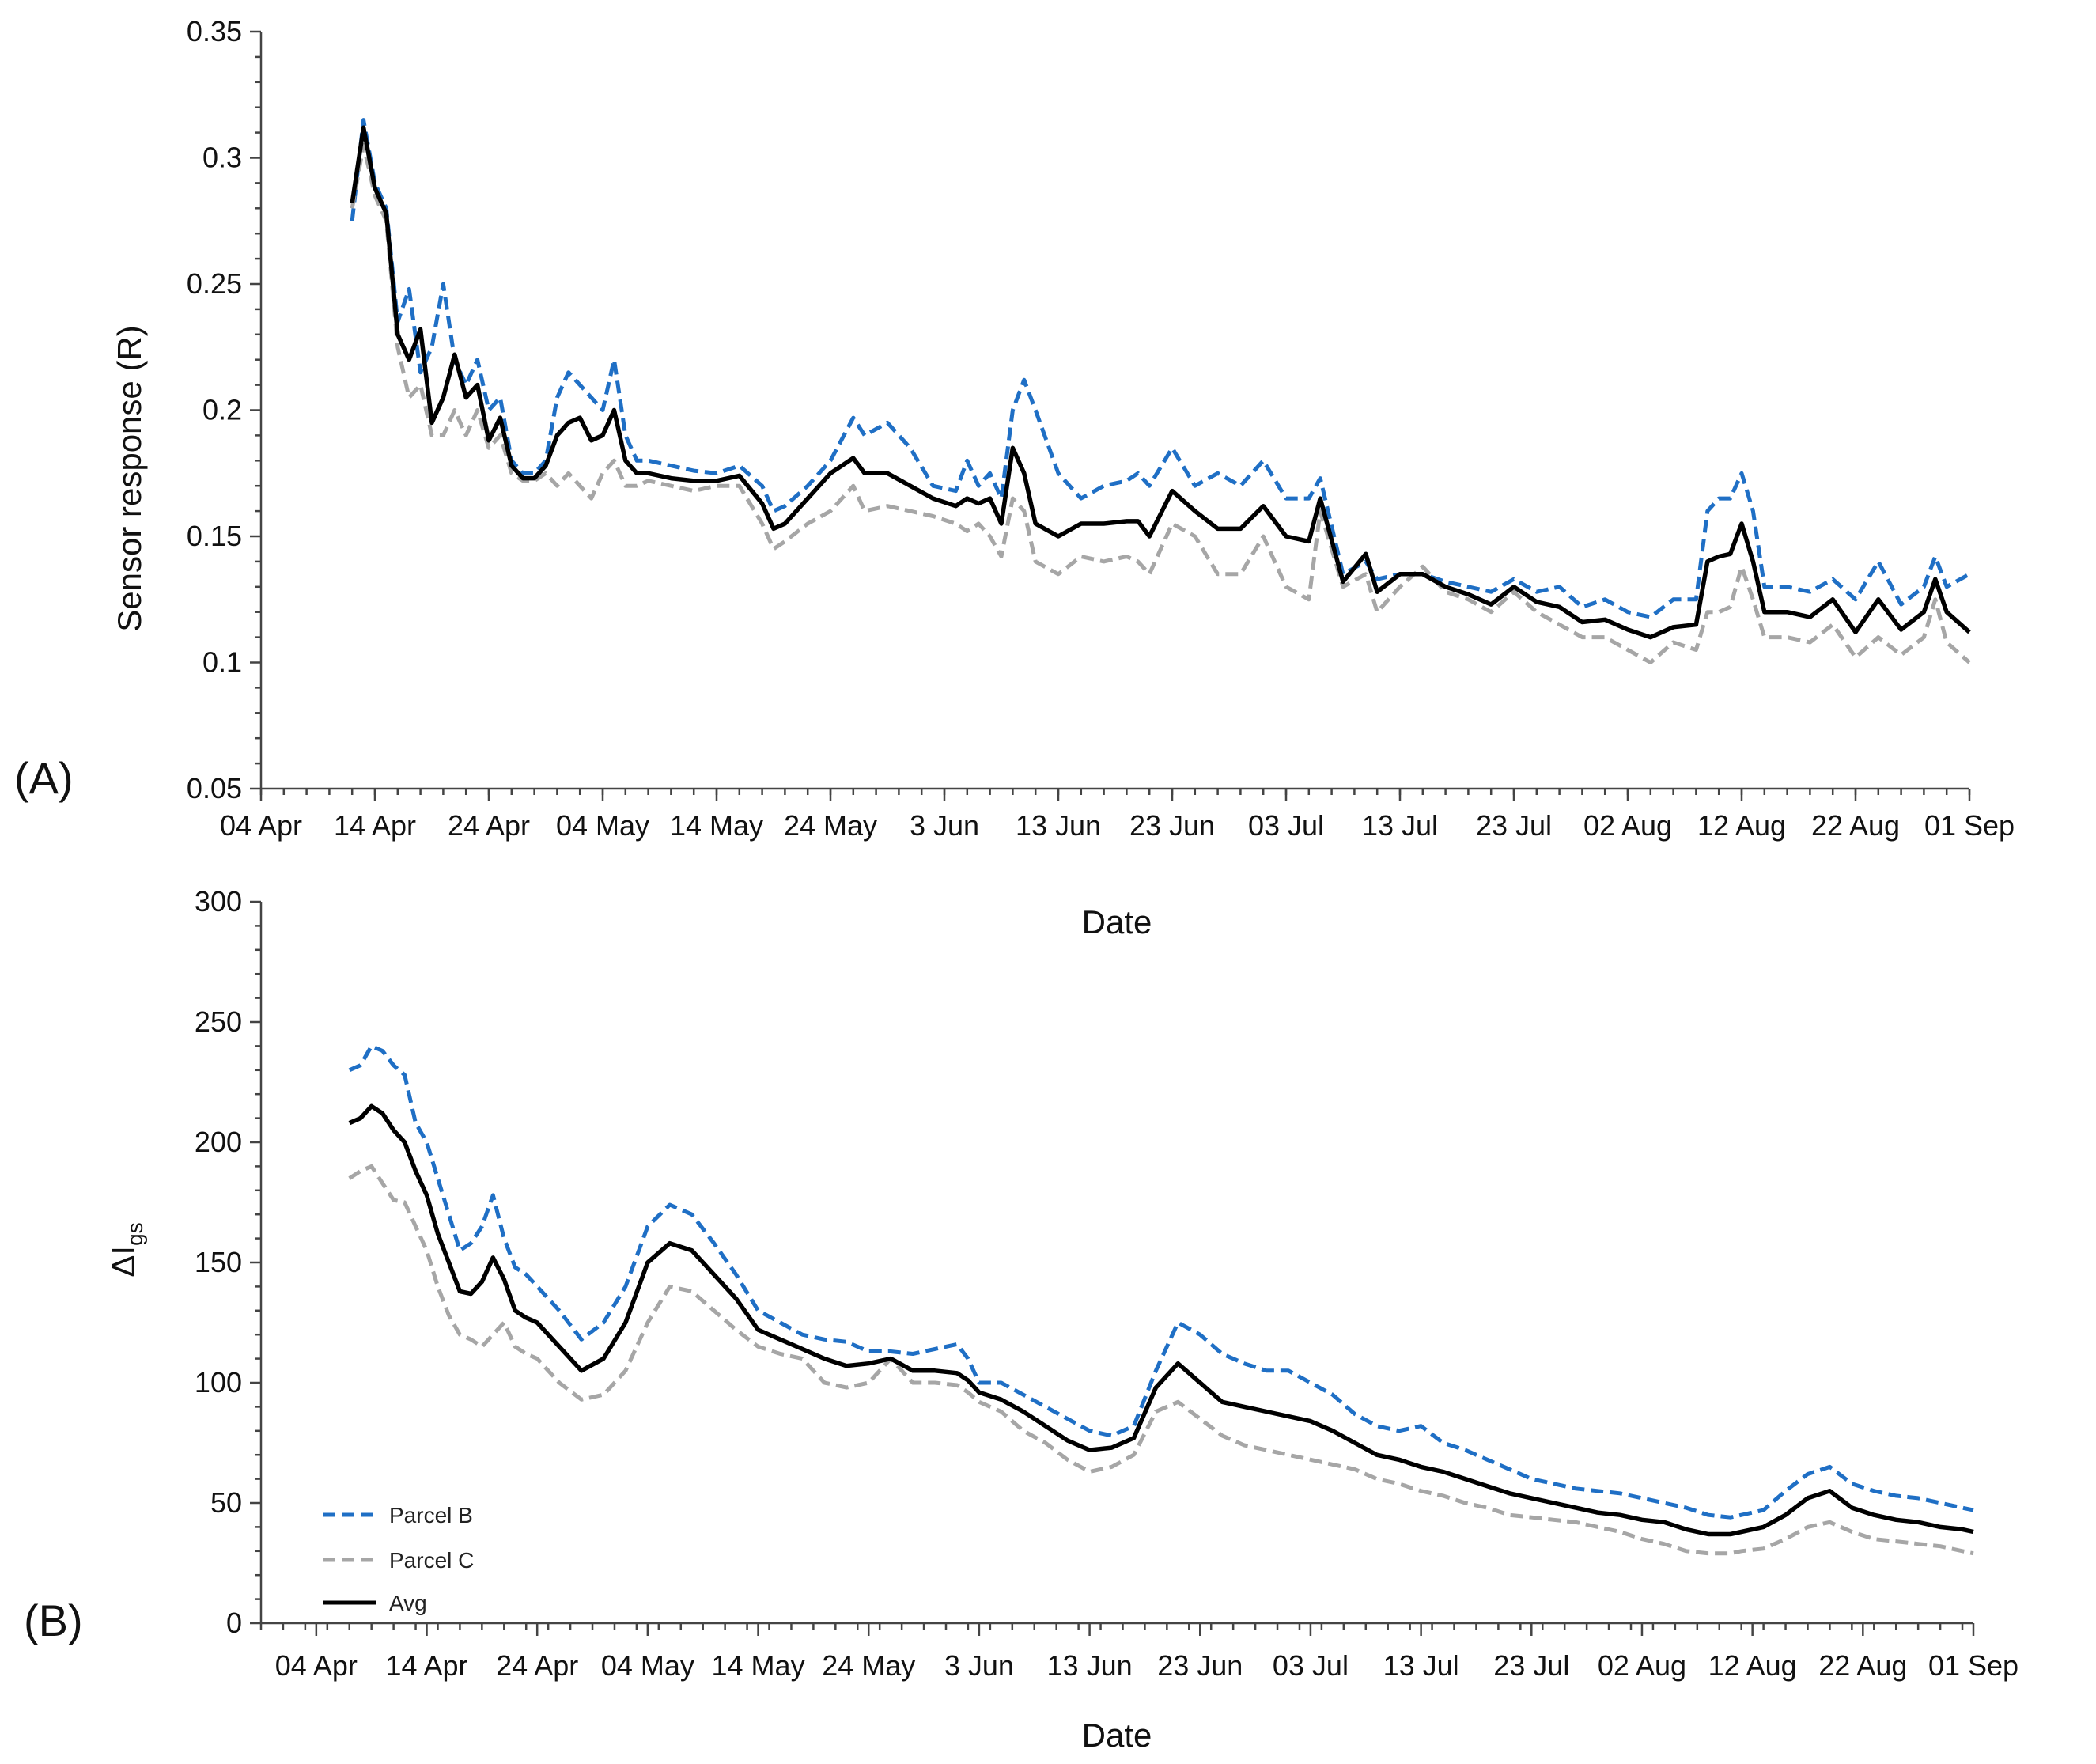 This screenshot has height=1764, width=2096. What do you see at coordinates (1058, 826) in the screenshot?
I see `panel-a-x-tick-label: 13 Jun` at bounding box center [1058, 826].